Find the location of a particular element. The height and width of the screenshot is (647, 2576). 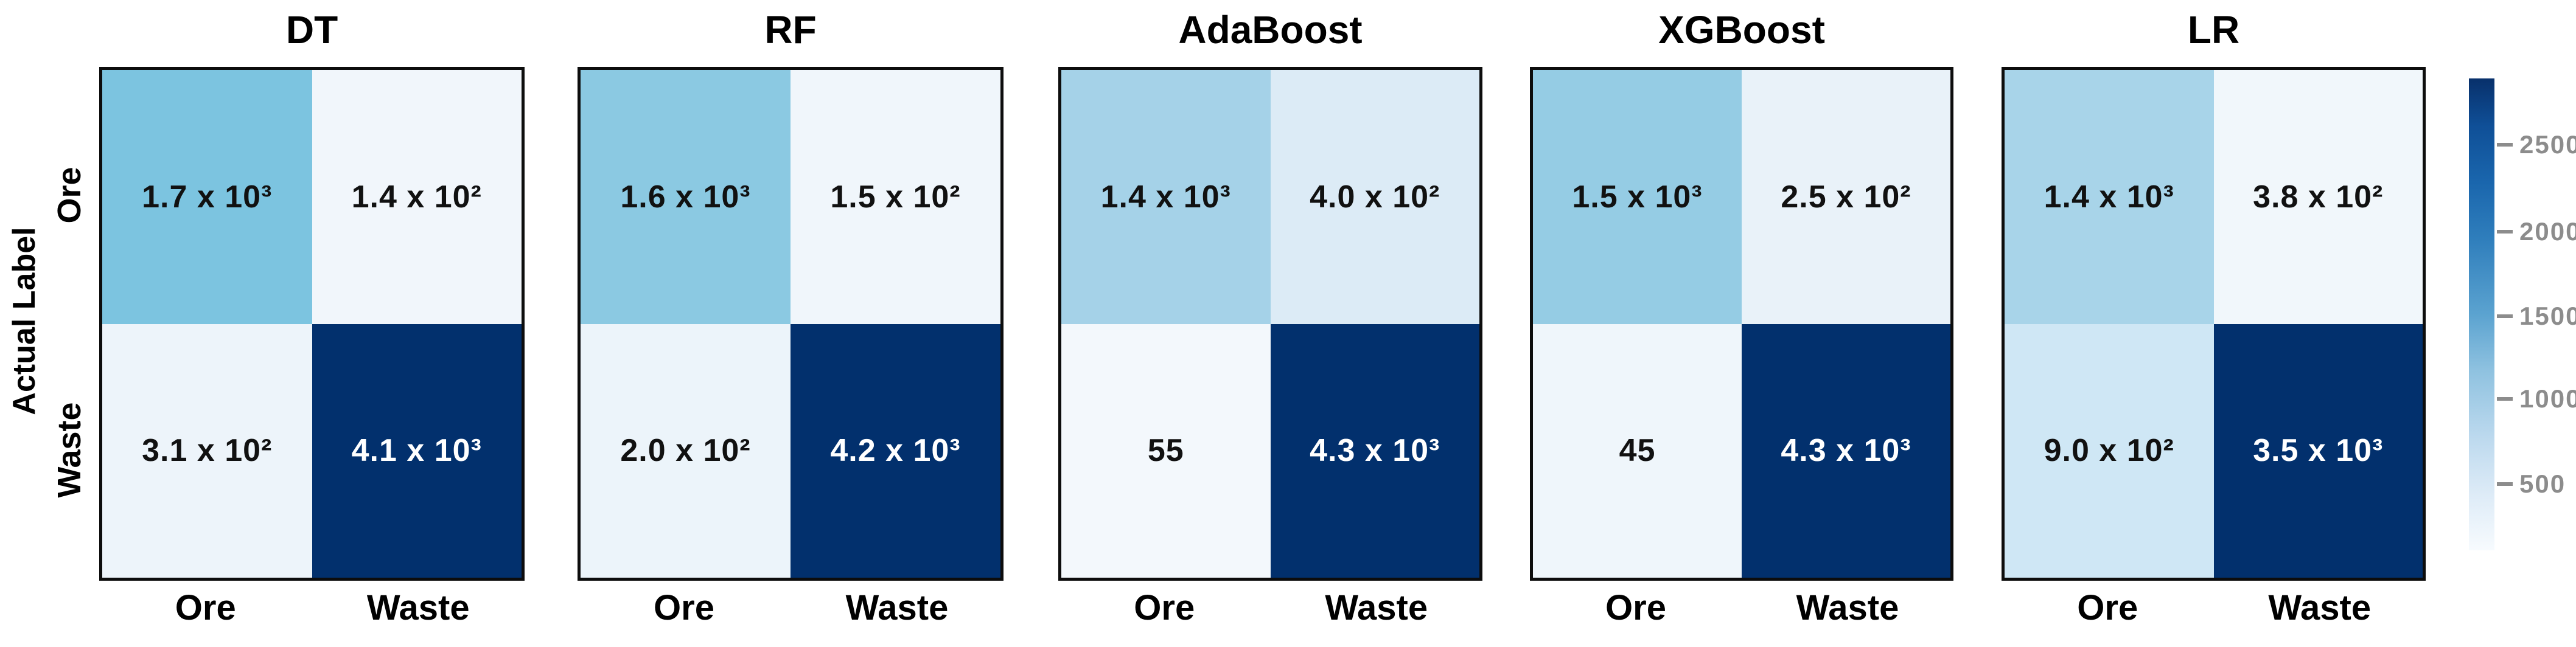

colorbar-tick-label: 2000 is located at coordinates (2548, 231).